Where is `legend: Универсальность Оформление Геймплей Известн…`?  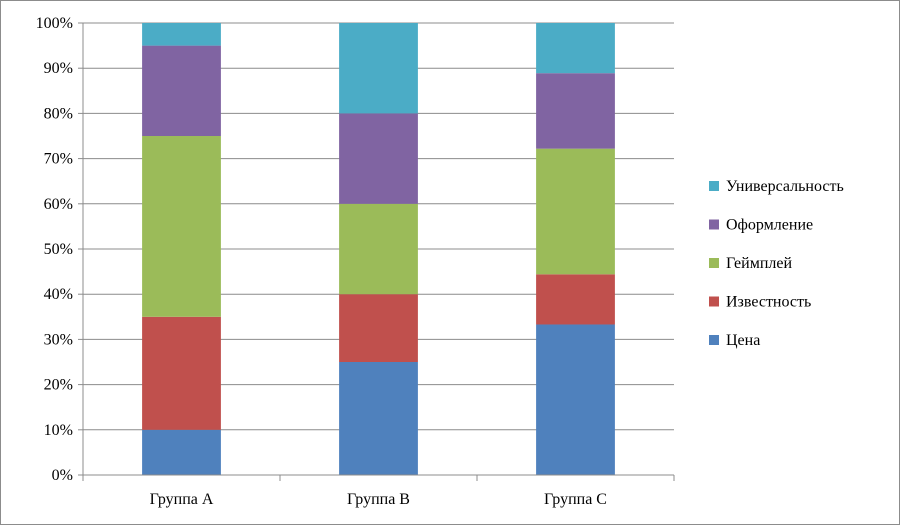 legend: Универсальность Оформление Геймплей Известн… is located at coordinates (776, 263).